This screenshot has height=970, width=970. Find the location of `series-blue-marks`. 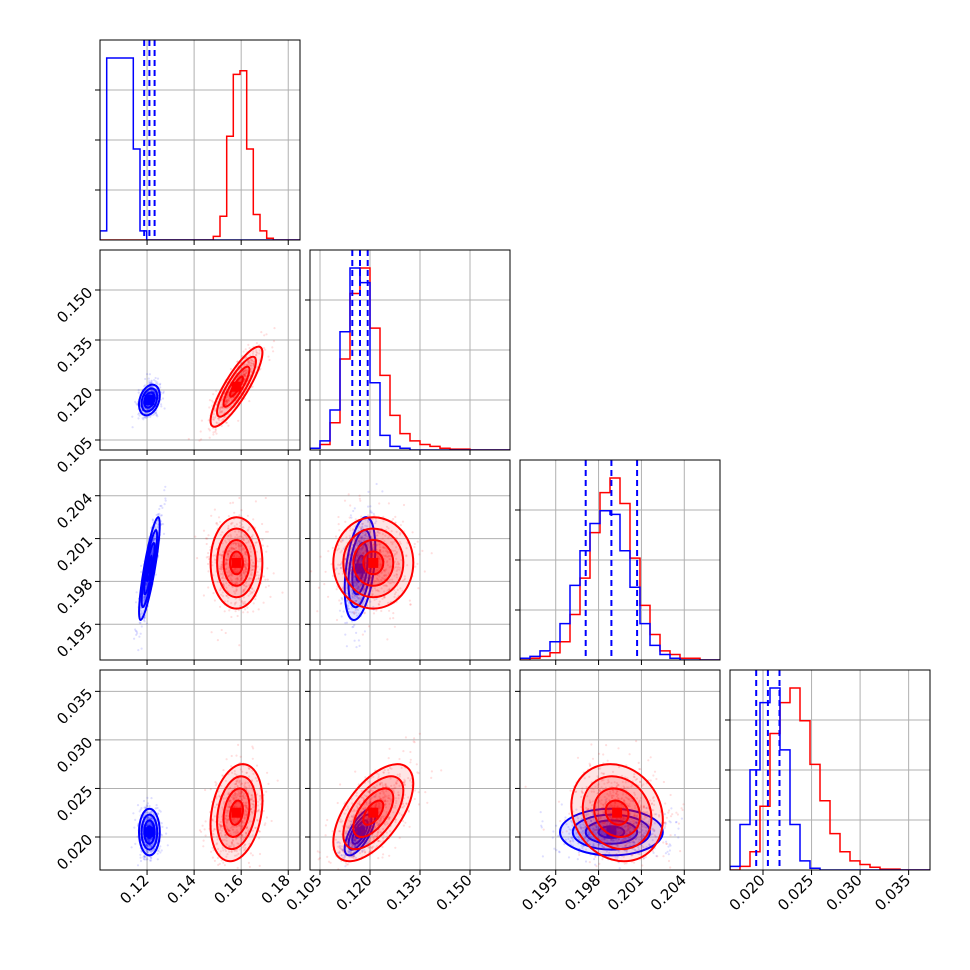

series-blue-marks is located at coordinates (359, 565).